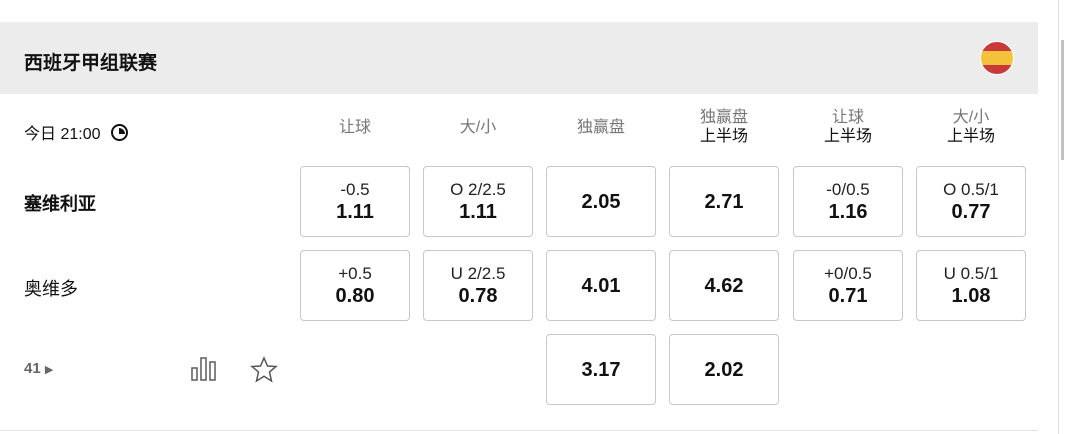 This screenshot has width=1065, height=434. I want to click on odds-button-home: O 2/2.5 1.11, so click(478, 201).